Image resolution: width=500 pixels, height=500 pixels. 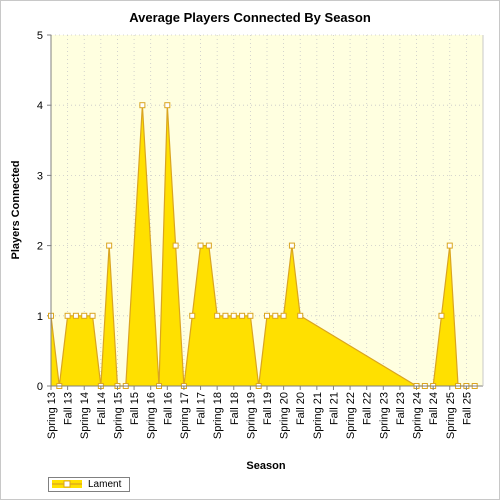 I want to click on x-tick-label: Fall 21, so click(x=334, y=408).